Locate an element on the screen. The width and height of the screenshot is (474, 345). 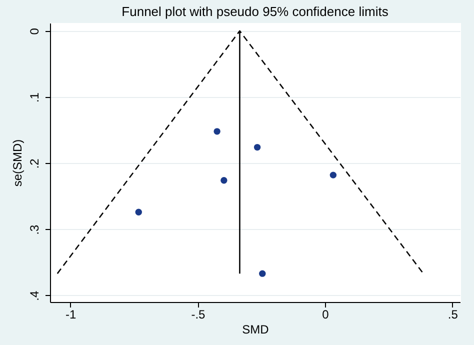
y-tick-label: .1 is located at coordinates (35, 97).